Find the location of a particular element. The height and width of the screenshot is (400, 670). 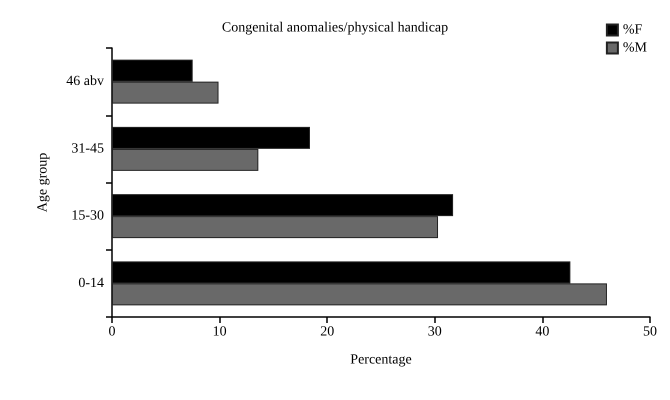

x-tick-label: 50 is located at coordinates (650, 332).